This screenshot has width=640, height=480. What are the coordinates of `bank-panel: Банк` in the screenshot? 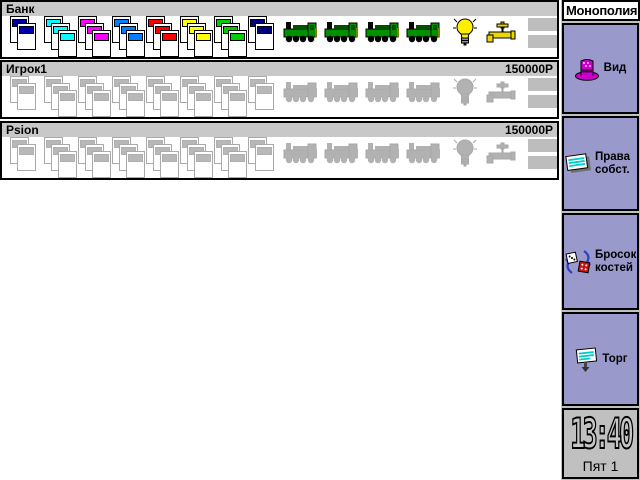 It's located at (279, 29).